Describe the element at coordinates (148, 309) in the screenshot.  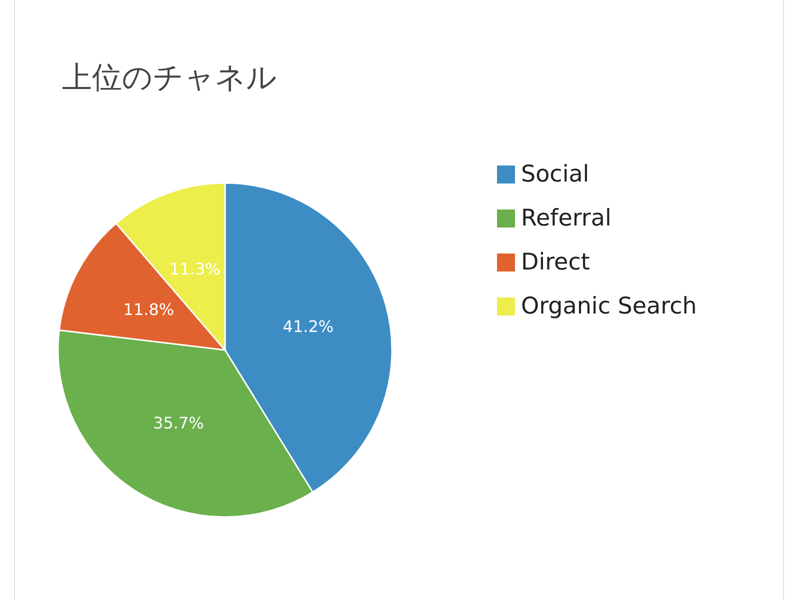
I see `data-label: 11.8%` at that location.